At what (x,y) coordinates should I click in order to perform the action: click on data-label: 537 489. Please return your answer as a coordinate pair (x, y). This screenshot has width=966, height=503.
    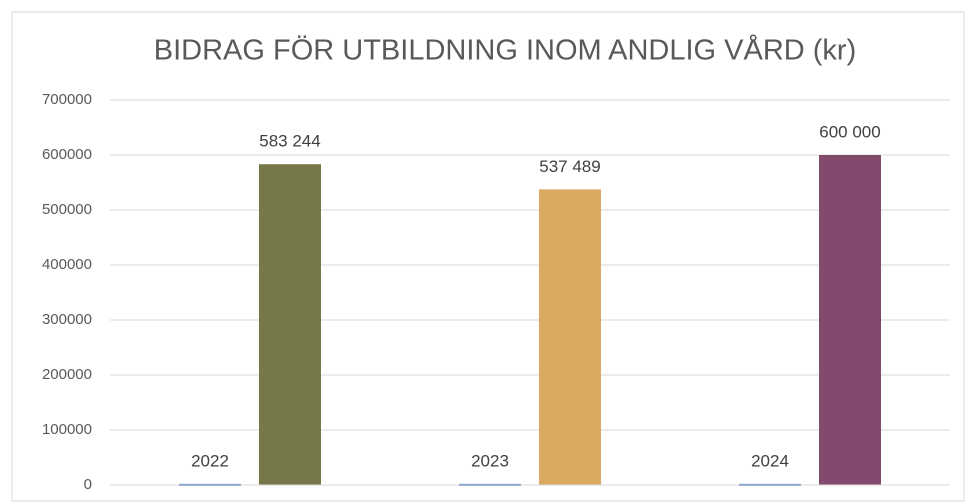
    Looking at the image, I should click on (569, 166).